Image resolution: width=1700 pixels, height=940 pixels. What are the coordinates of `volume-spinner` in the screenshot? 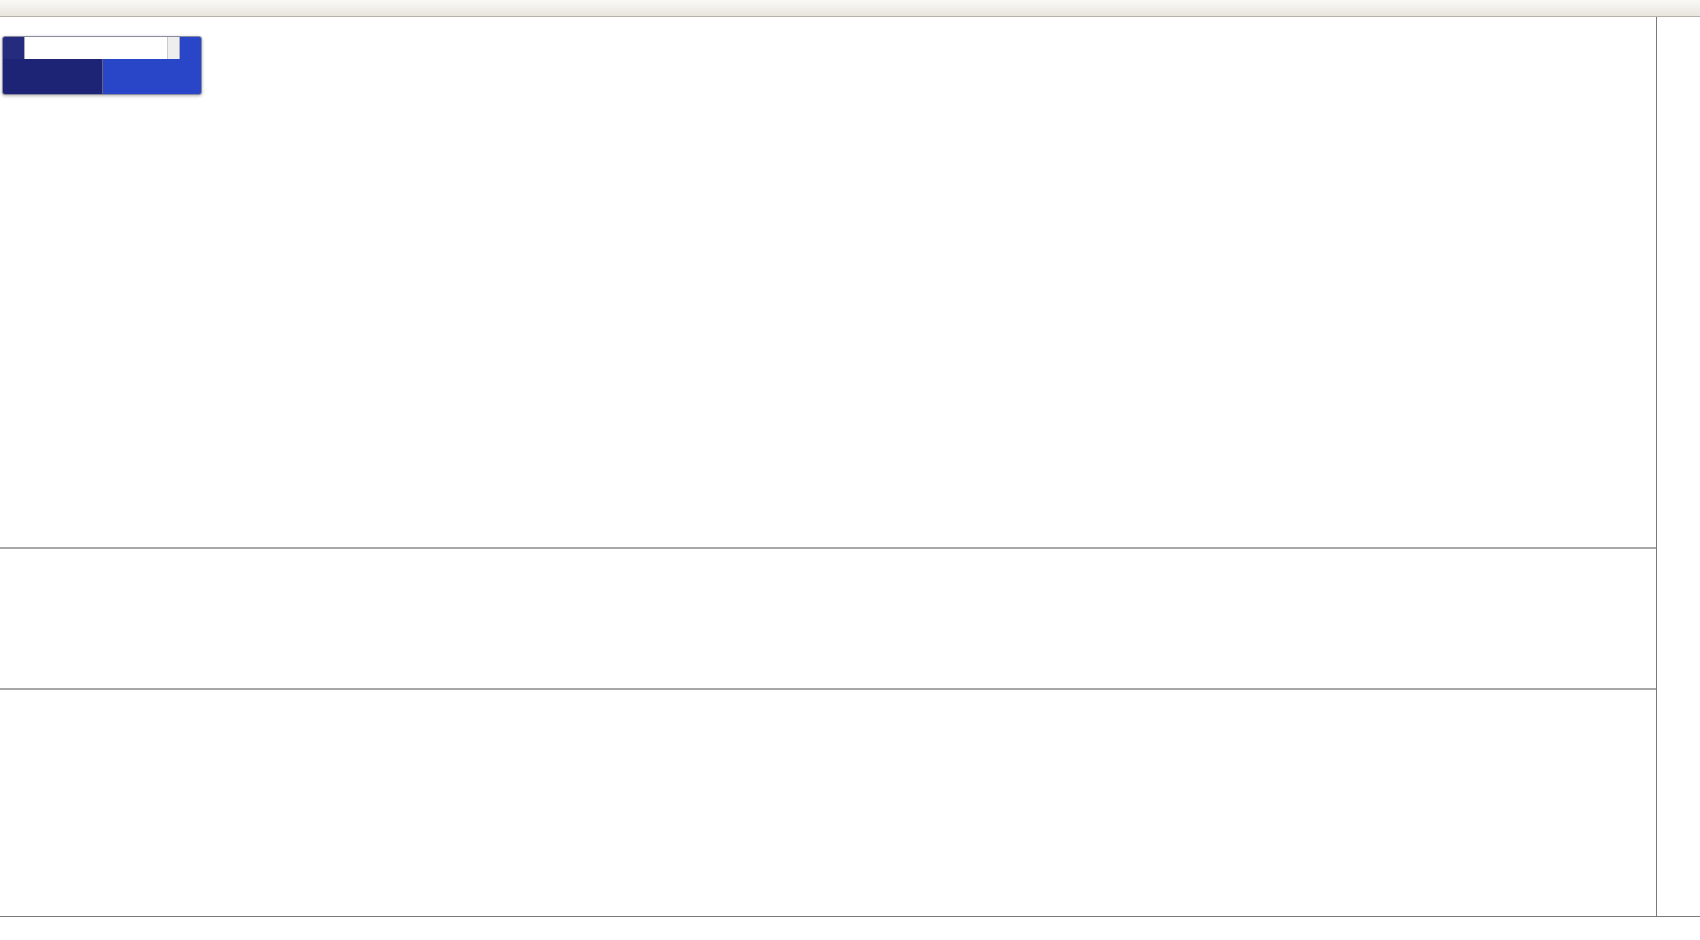 It's located at (173, 48).